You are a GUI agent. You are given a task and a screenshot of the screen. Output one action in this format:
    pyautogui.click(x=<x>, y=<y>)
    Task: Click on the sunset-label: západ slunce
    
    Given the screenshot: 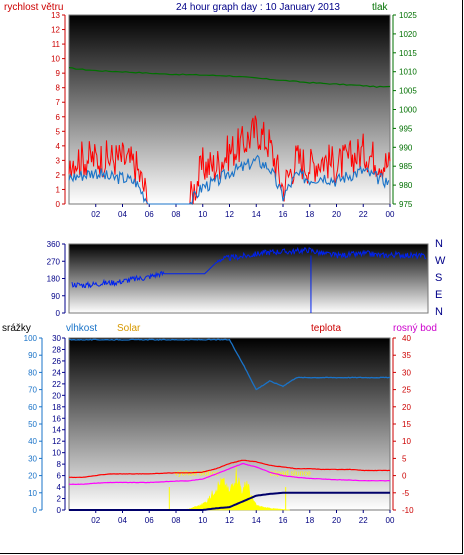 What is the action you would take?
    pyautogui.click(x=290, y=474)
    